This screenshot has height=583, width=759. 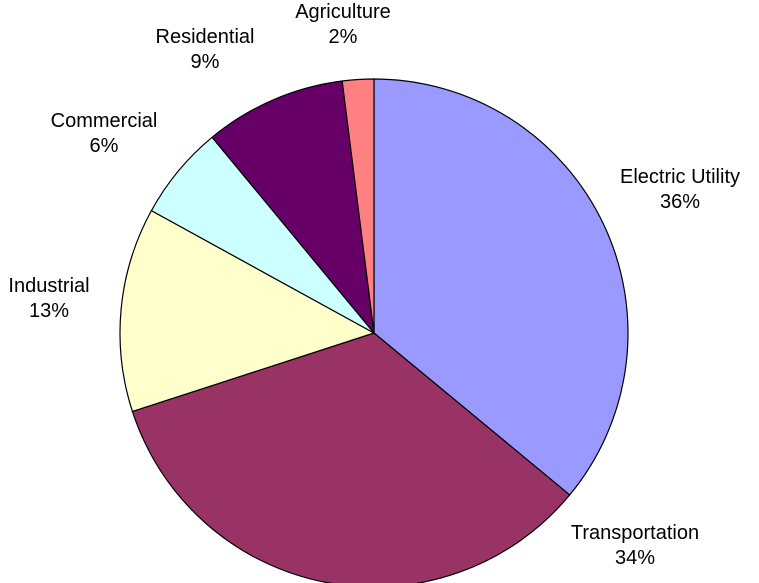 What do you see at coordinates (104, 133) in the screenshot?
I see `pie-label-commercial: Commercial 6%` at bounding box center [104, 133].